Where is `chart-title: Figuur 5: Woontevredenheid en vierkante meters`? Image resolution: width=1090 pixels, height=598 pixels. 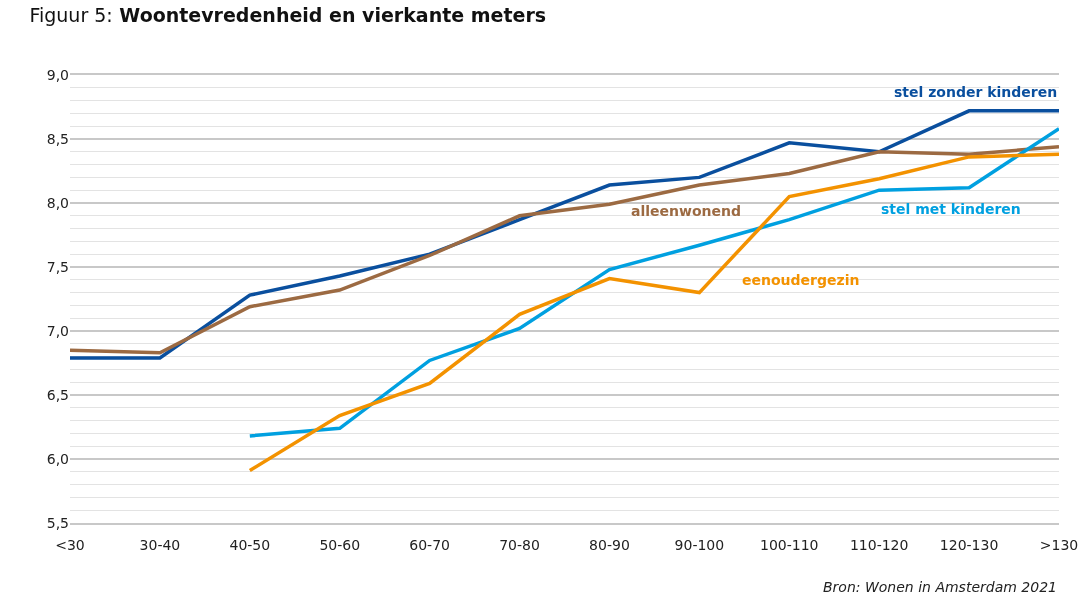
chart-title: Figuur 5: Woontevredenheid en vierkante meters is located at coordinates (288, 15).